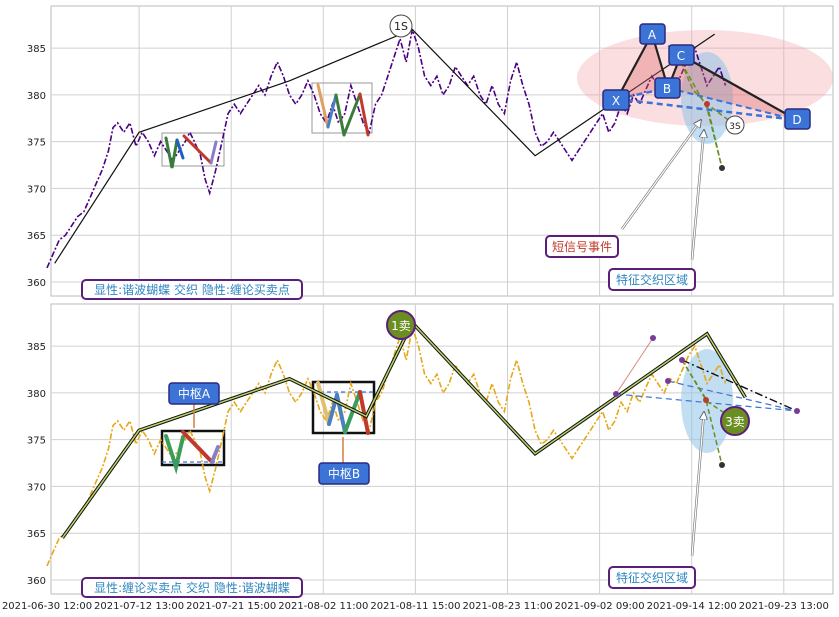 The height and width of the screenshot is (617, 839). I want to click on bottom-marker-3sell-label: 3卖, so click(735, 422).